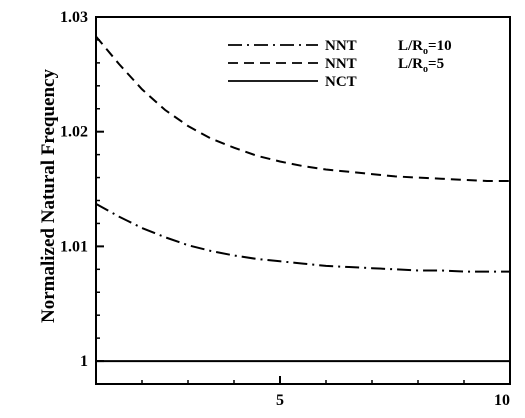 The height and width of the screenshot is (418, 525). Describe the element at coordinates (341, 46) in the screenshot. I see `legend-label-1: NNT` at that location.